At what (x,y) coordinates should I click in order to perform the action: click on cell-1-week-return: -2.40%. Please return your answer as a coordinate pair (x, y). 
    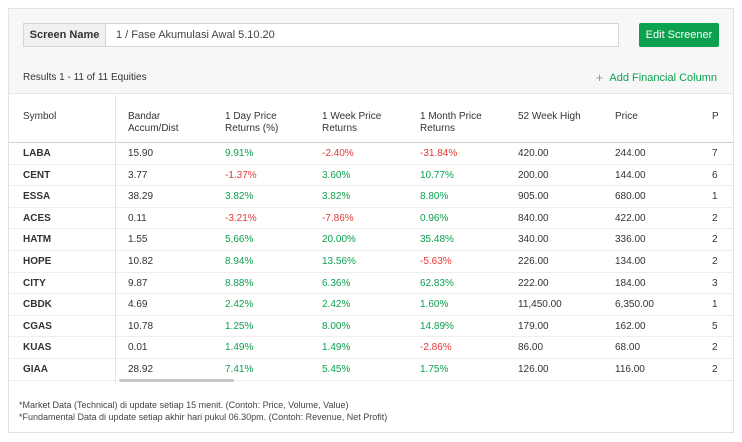
    Looking at the image, I should click on (338, 153).